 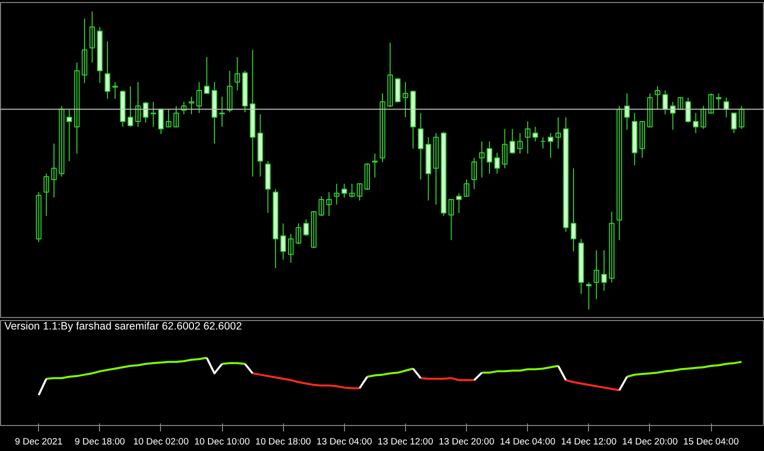 What do you see at coordinates (99, 441) in the screenshot?
I see `x-tick-label: 9 Dec 18:00` at bounding box center [99, 441].